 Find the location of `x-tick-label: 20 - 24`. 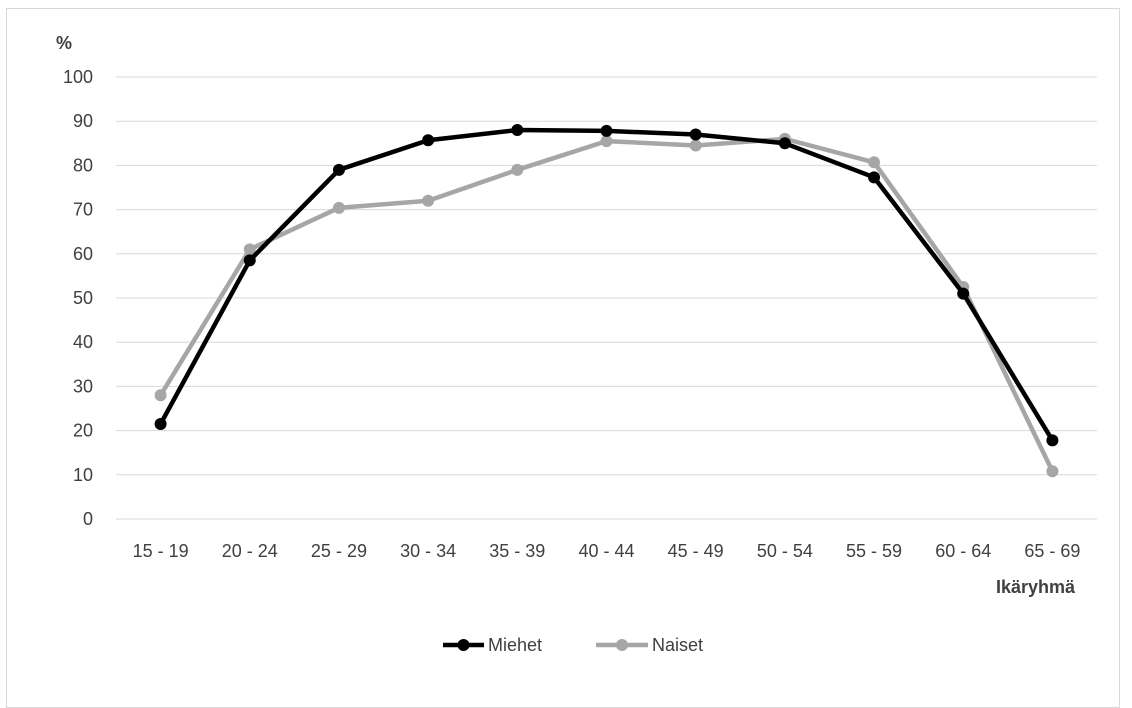

x-tick-label: 20 - 24 is located at coordinates (250, 551).